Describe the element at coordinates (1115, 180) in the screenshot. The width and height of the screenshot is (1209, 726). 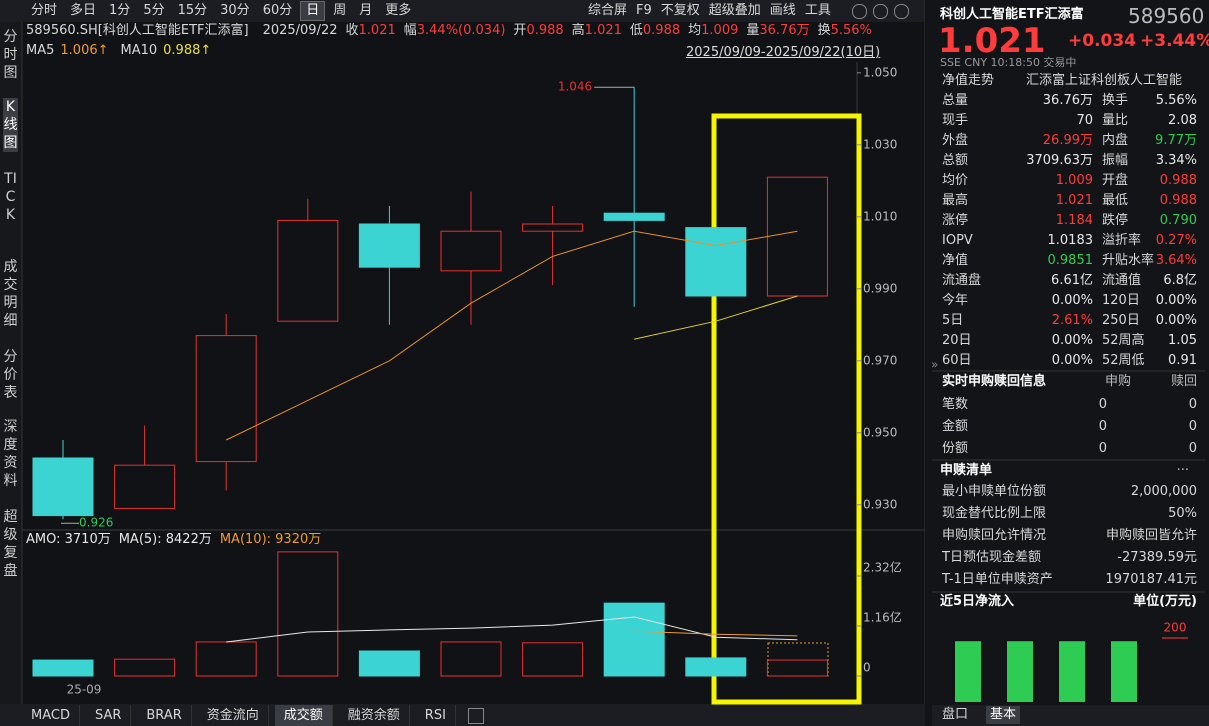
I see `quote-label: 开盘` at that location.